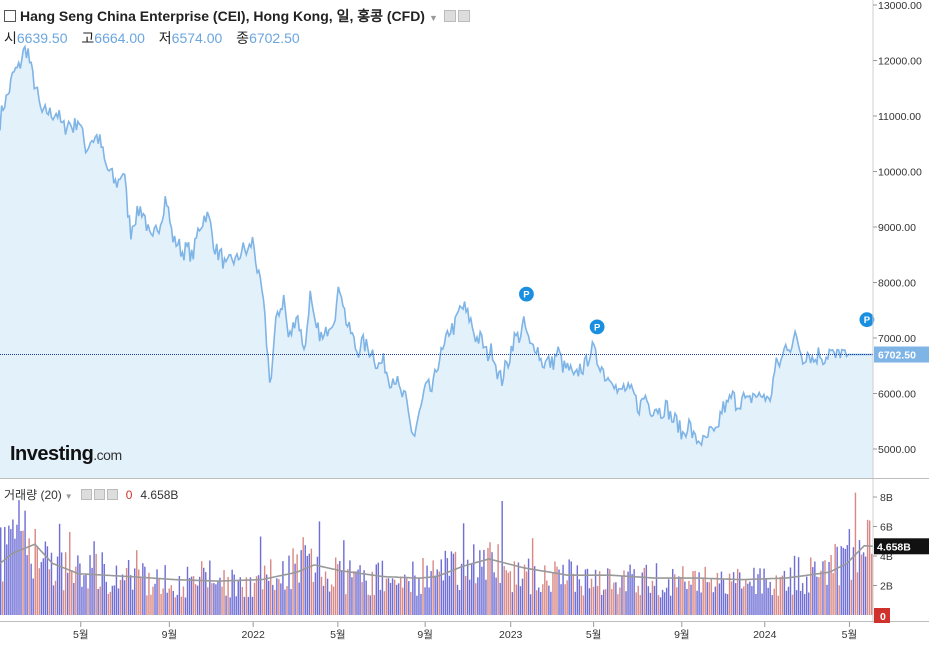 This screenshot has height=645, width=929. What do you see at coordinates (696, 310) in the screenshot?
I see `event-markers: P P P` at bounding box center [696, 310].